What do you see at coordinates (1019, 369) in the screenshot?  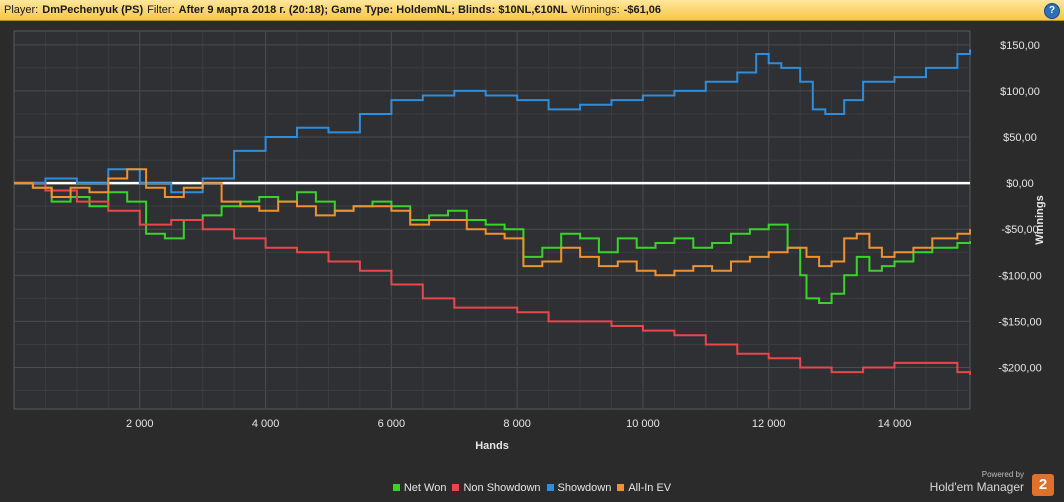 I see `y-tick-label: -$200,00` at bounding box center [1019, 369].